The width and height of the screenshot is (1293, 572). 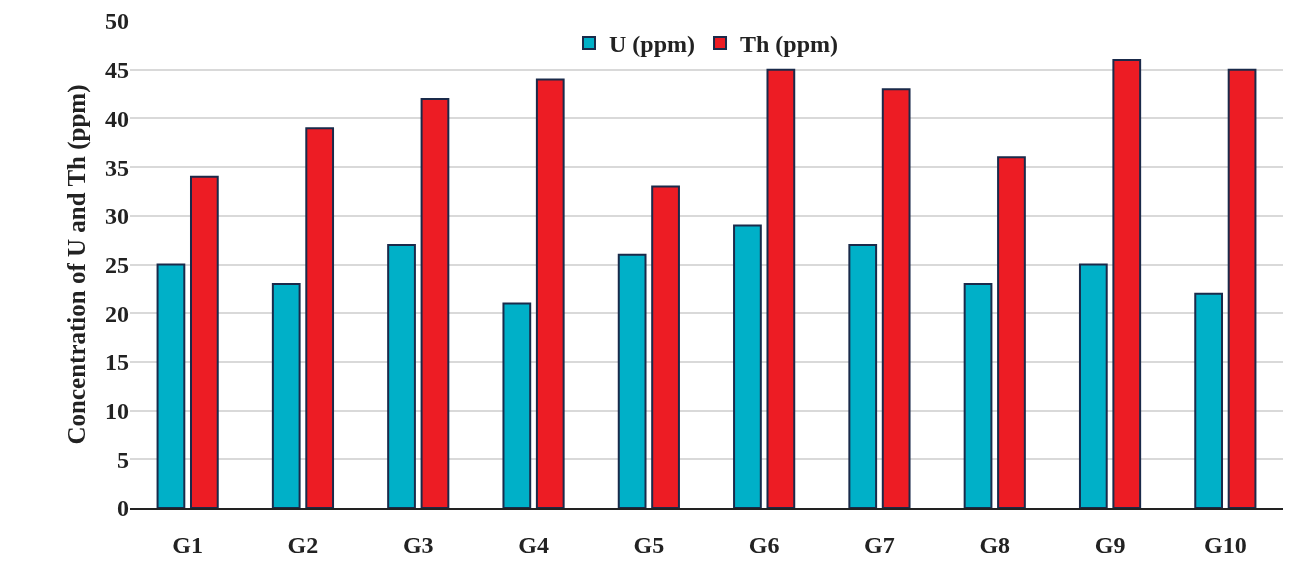 I want to click on y-tick-label: 25, so click(x=117, y=264).